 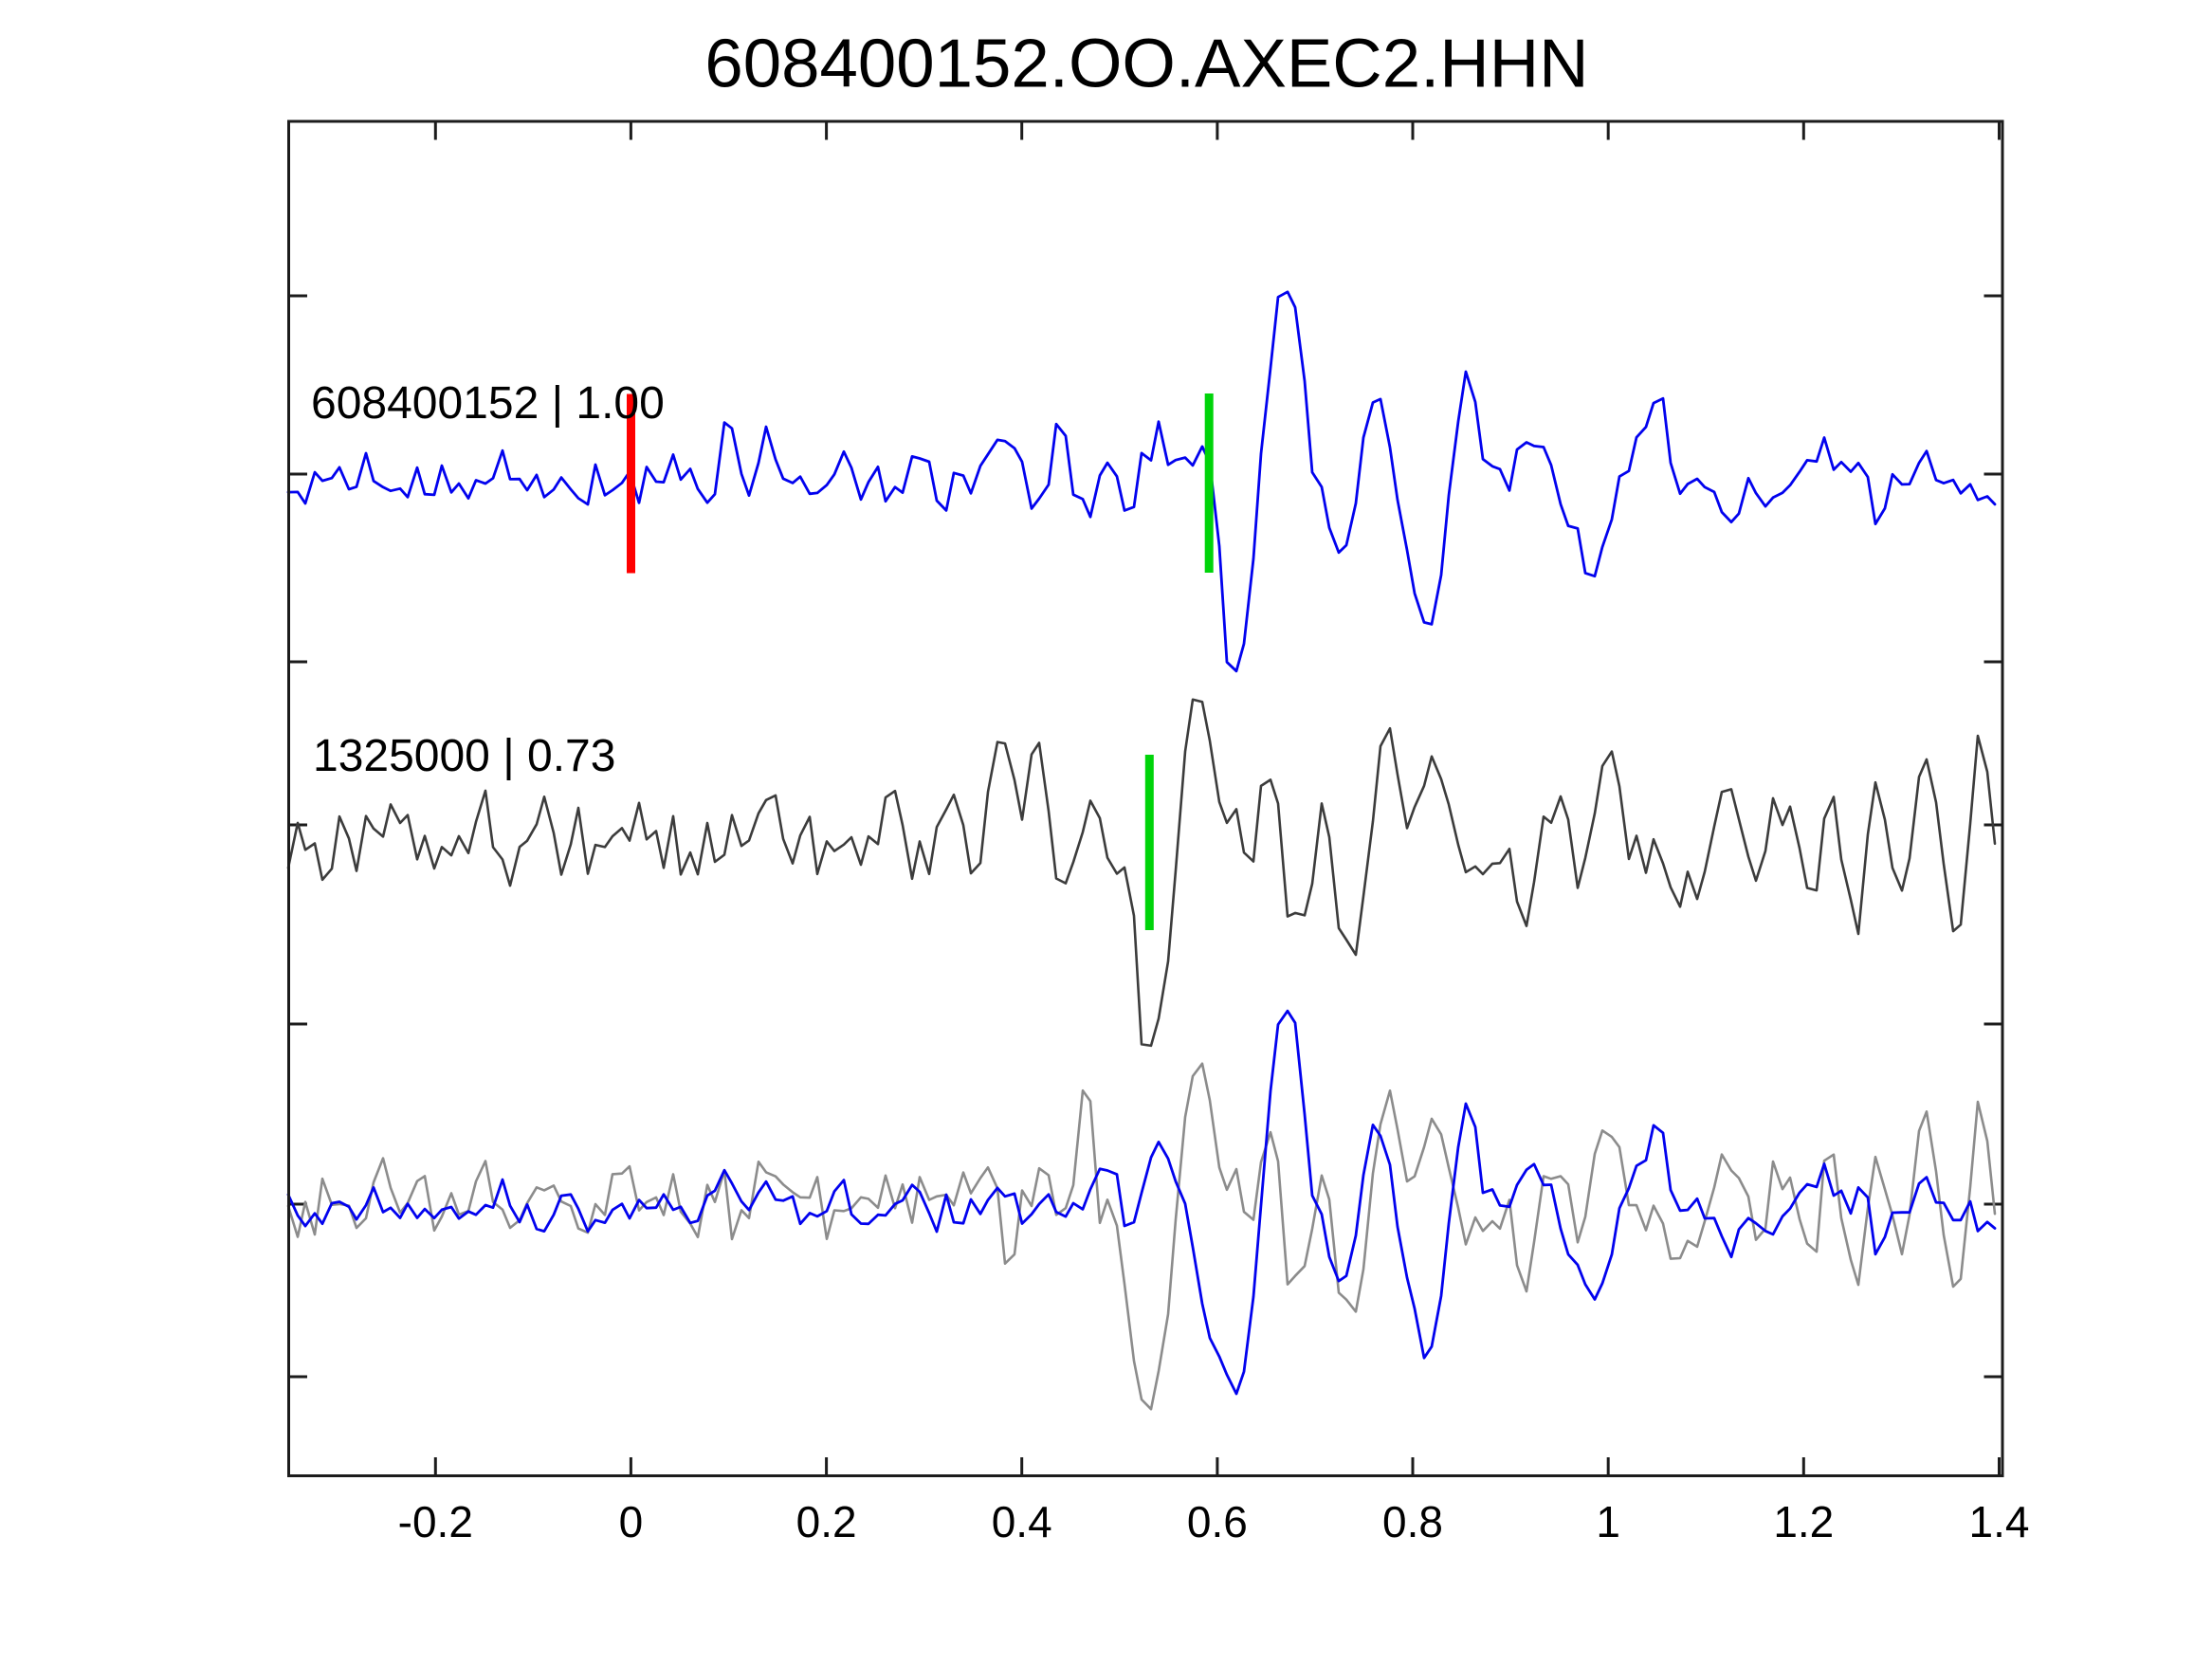 I want to click on svg-text: 1325000 | 0.73, so click(x=464, y=756).